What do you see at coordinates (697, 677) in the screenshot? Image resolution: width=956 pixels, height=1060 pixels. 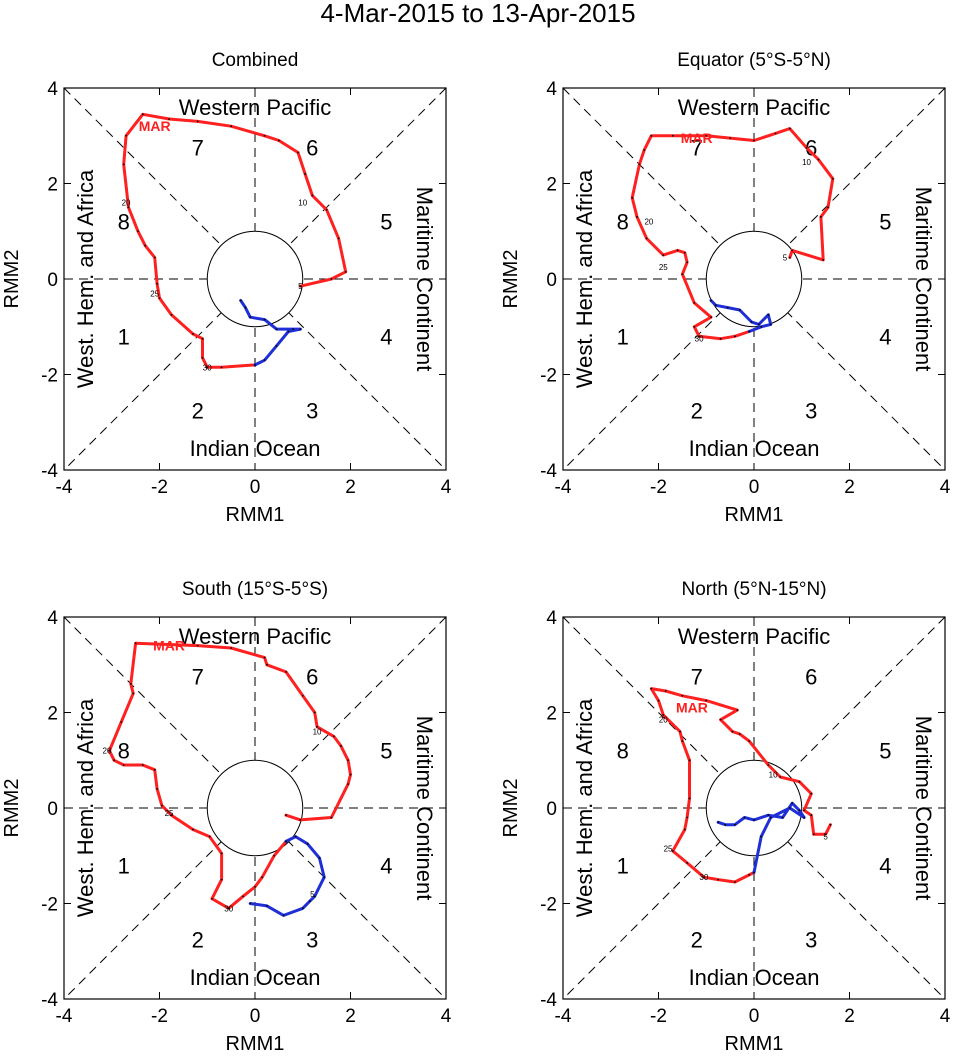 I see `panel-north-5-n-15-n-phase-7: 7` at bounding box center [697, 677].